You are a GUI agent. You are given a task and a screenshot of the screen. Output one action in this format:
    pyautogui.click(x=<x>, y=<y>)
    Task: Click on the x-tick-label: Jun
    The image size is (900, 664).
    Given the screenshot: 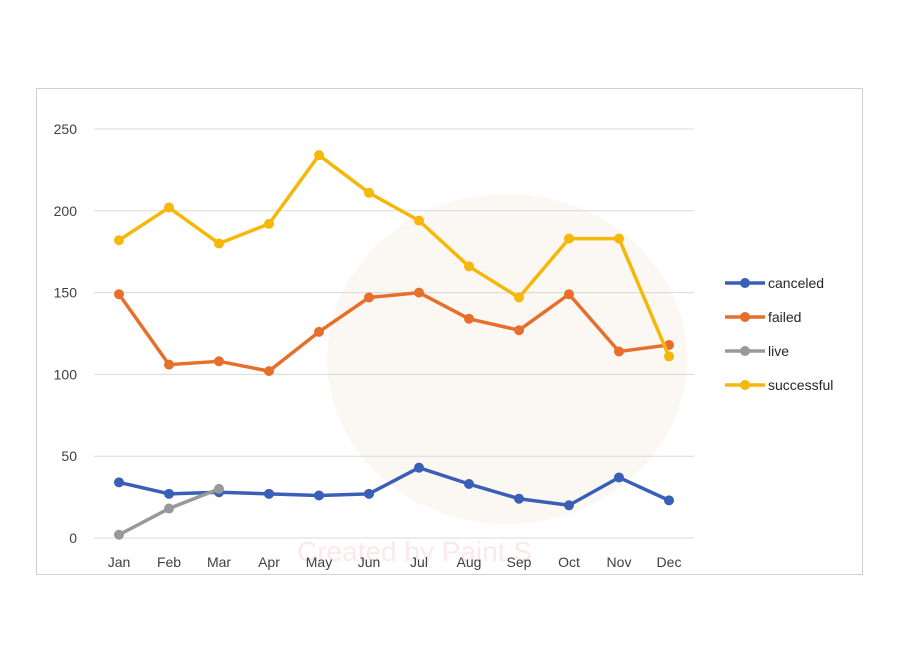 What is the action you would take?
    pyautogui.click(x=369, y=562)
    